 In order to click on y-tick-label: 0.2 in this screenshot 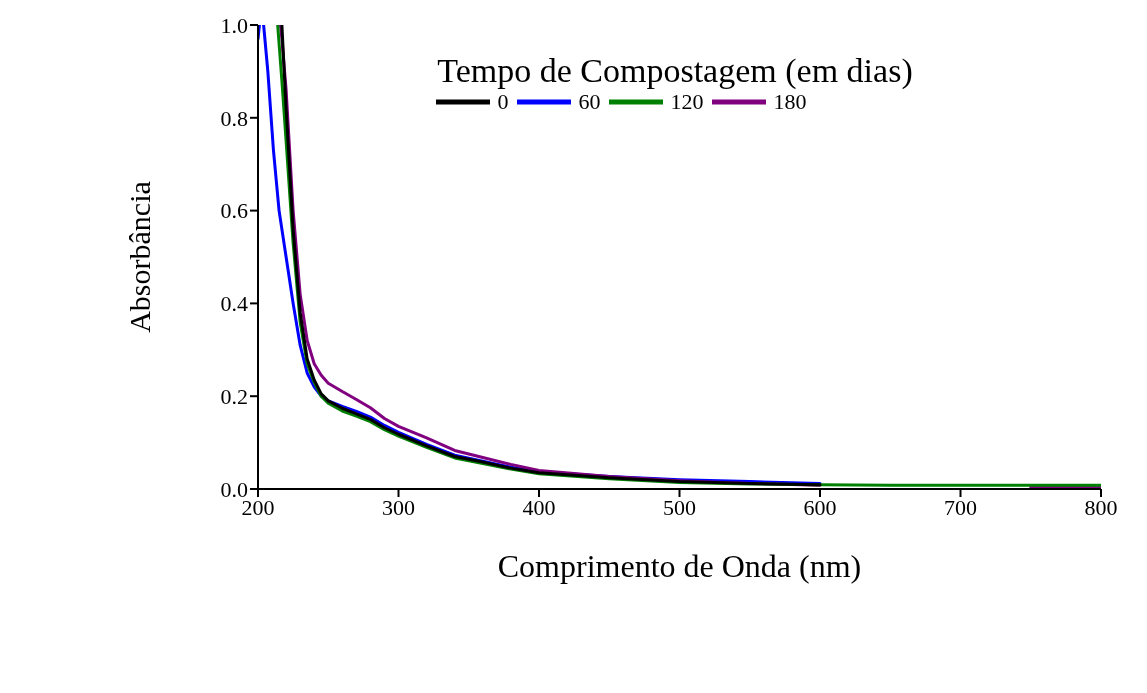, I will do `click(234, 397)`.